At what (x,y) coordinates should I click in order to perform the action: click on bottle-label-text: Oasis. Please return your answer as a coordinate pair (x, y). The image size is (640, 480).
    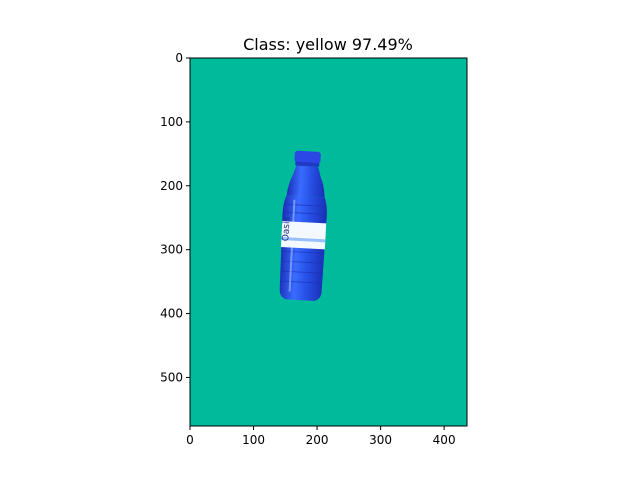
    Looking at the image, I should click on (286, 228).